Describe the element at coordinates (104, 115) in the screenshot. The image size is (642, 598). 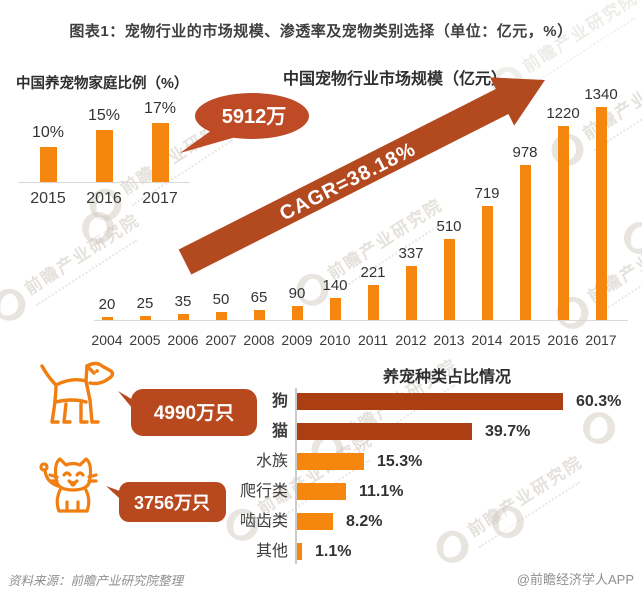
I see `mini-bar-value-label: 15%` at that location.